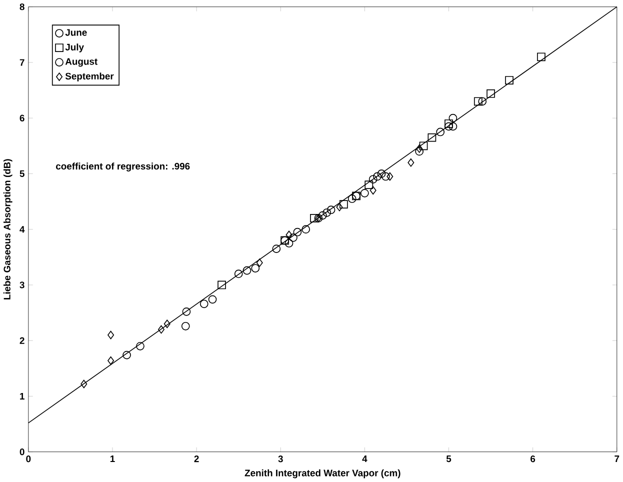  What do you see at coordinates (280, 459) in the screenshot?
I see `x-tick-label: 3` at bounding box center [280, 459].